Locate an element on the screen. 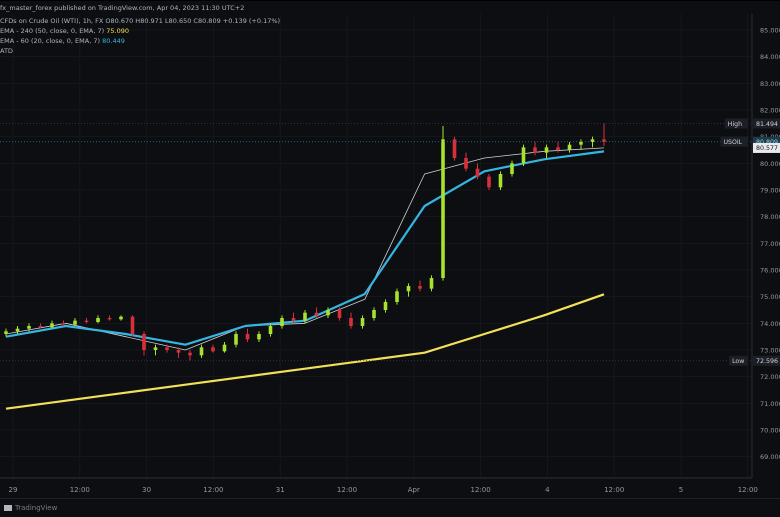 The width and height of the screenshot is (780, 517). y-tick-label: 71.000 is located at coordinates (770, 404).